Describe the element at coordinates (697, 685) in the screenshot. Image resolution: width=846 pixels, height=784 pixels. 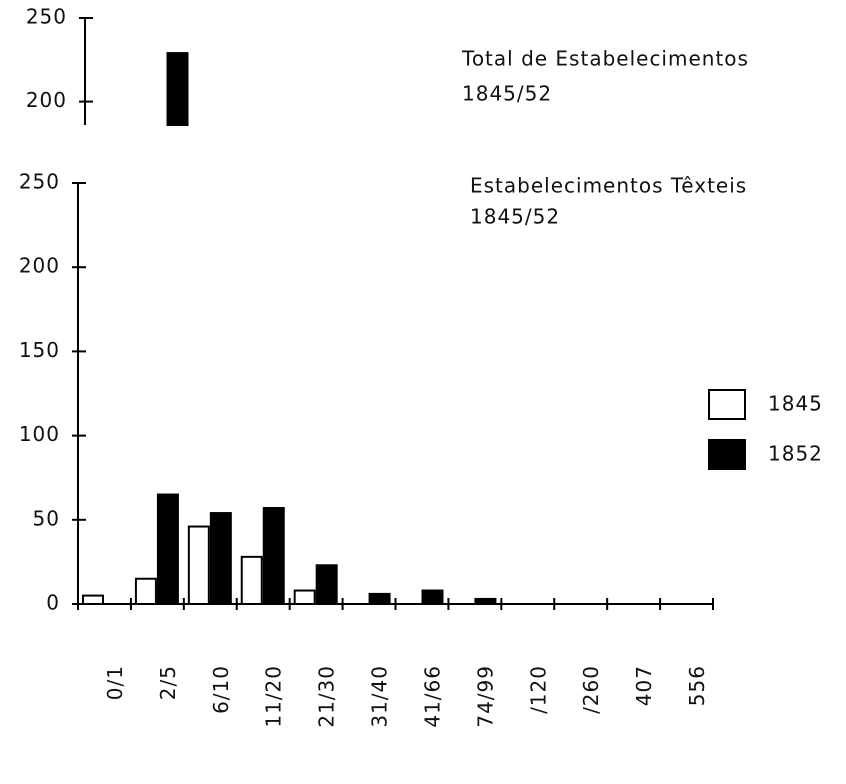
I see `x-tick-label: 556` at that location.